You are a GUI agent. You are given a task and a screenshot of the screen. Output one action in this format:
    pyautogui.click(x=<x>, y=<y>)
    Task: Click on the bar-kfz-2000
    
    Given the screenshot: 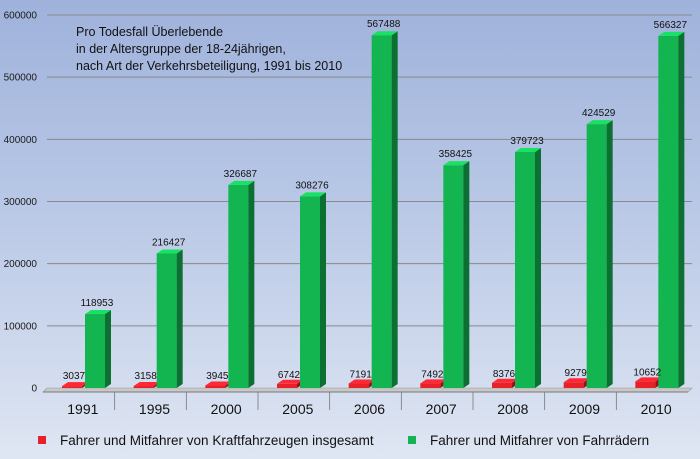 What is the action you would take?
    pyautogui.click(x=218, y=384)
    